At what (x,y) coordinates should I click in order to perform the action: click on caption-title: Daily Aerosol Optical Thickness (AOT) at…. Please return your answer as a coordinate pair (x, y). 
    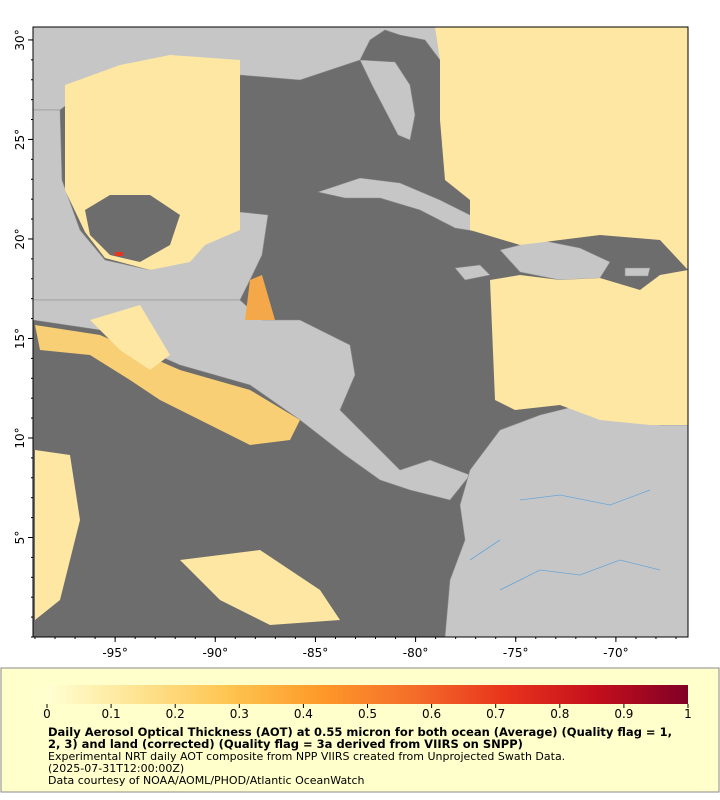
    Looking at the image, I should click on (360, 732).